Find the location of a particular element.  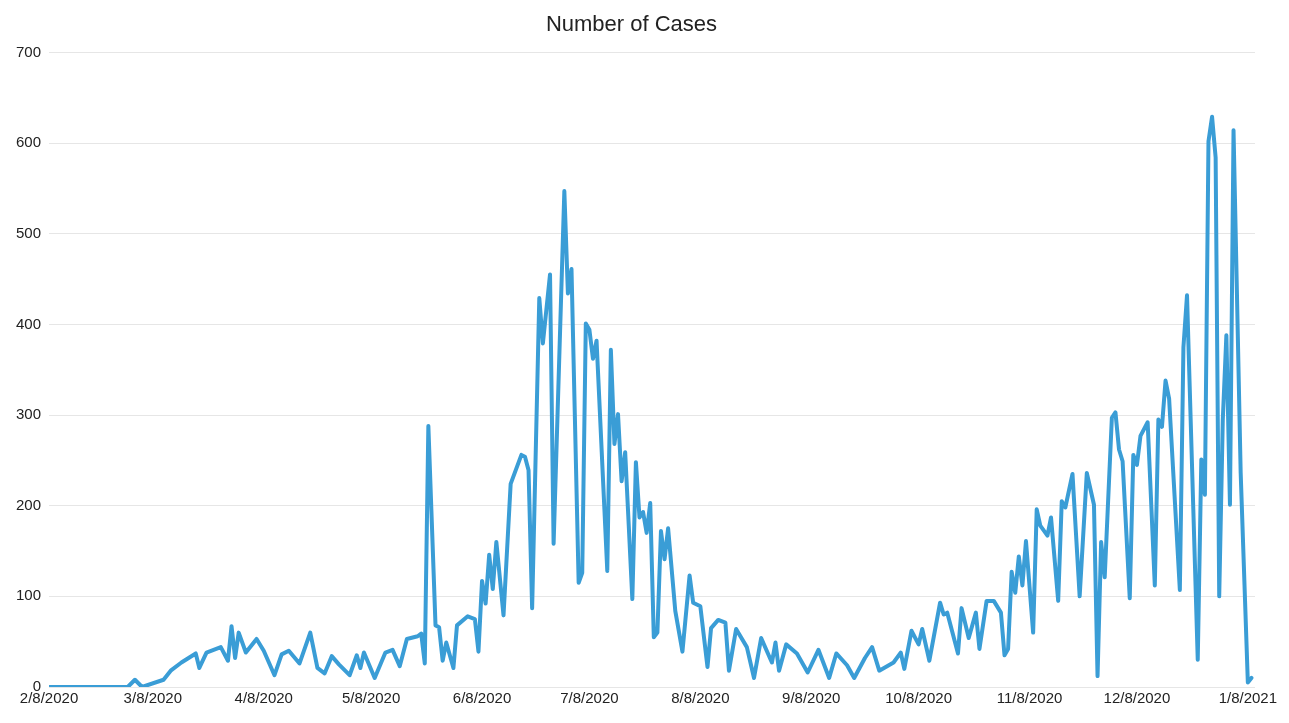

x-tick-label: 12/8/2020 is located at coordinates (1137, 698).